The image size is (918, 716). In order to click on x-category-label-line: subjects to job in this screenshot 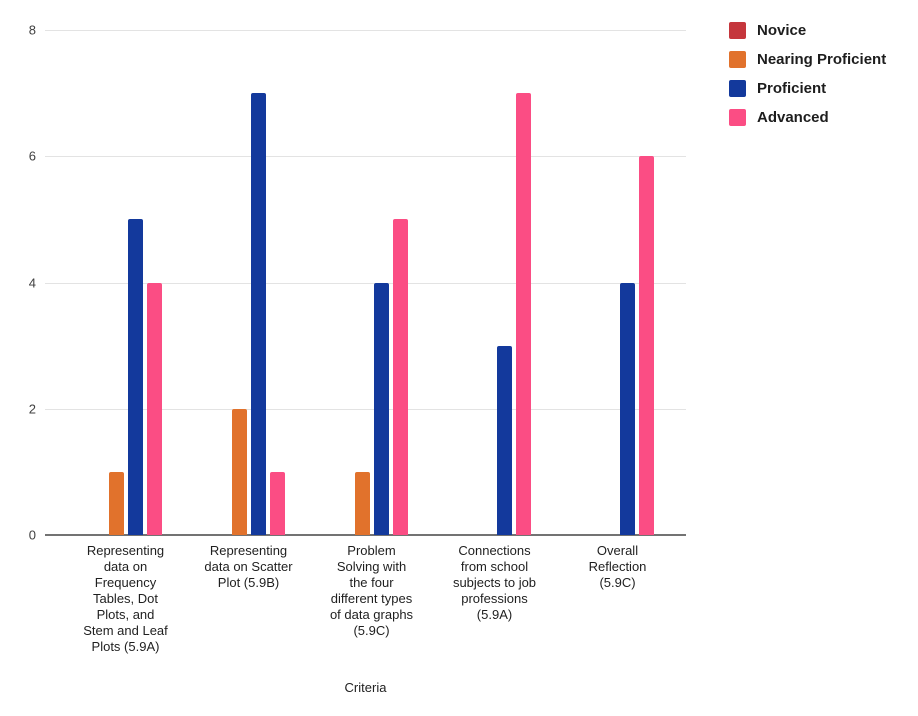, I will do `click(494, 582)`.